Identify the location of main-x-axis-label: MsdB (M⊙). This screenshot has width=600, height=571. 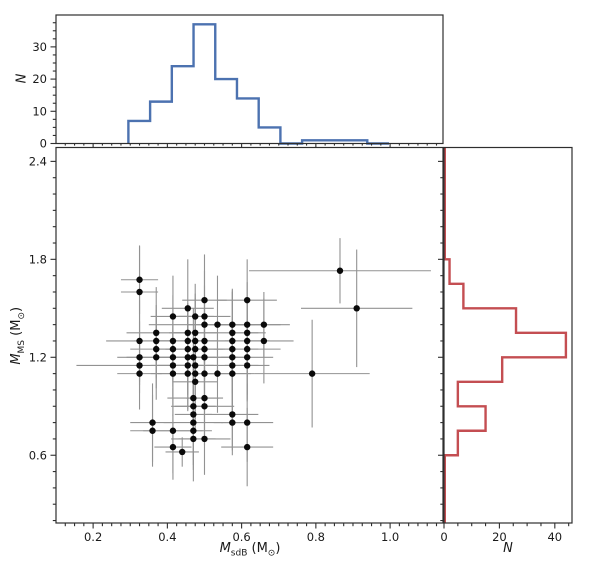
(250, 550).